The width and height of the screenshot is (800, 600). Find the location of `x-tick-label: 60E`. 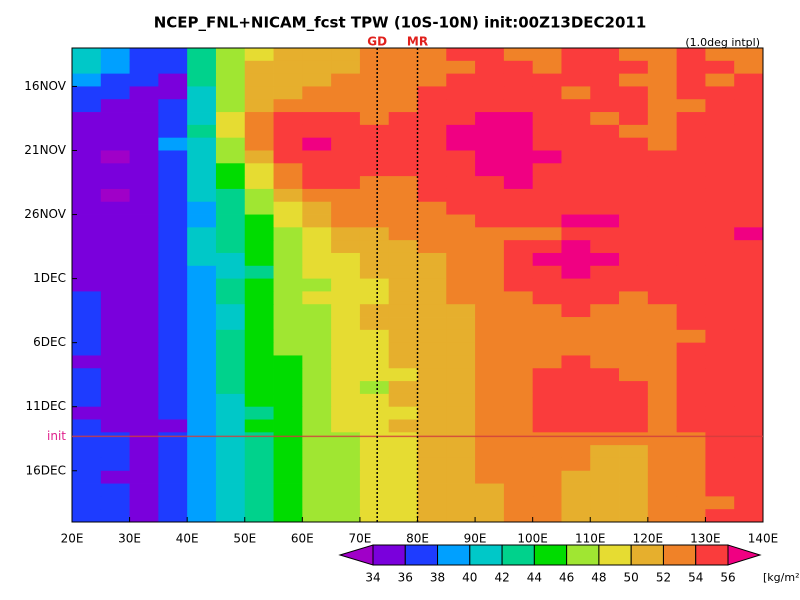

x-tick-label: 60E is located at coordinates (302, 539).